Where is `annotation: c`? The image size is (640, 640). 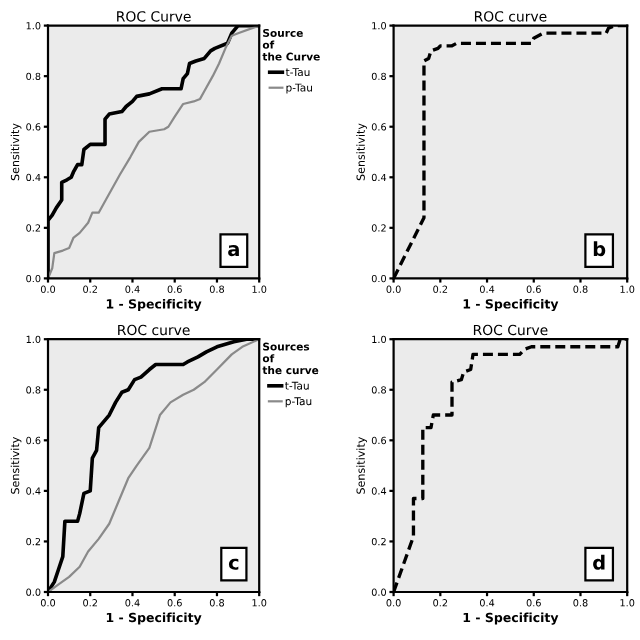 annotation: c is located at coordinates (233, 564).